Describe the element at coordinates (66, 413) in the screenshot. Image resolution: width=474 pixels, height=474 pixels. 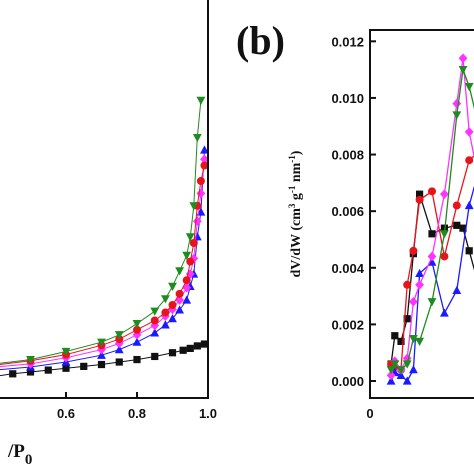
I see `panel-a-x-tick-label: 0.6` at that location.